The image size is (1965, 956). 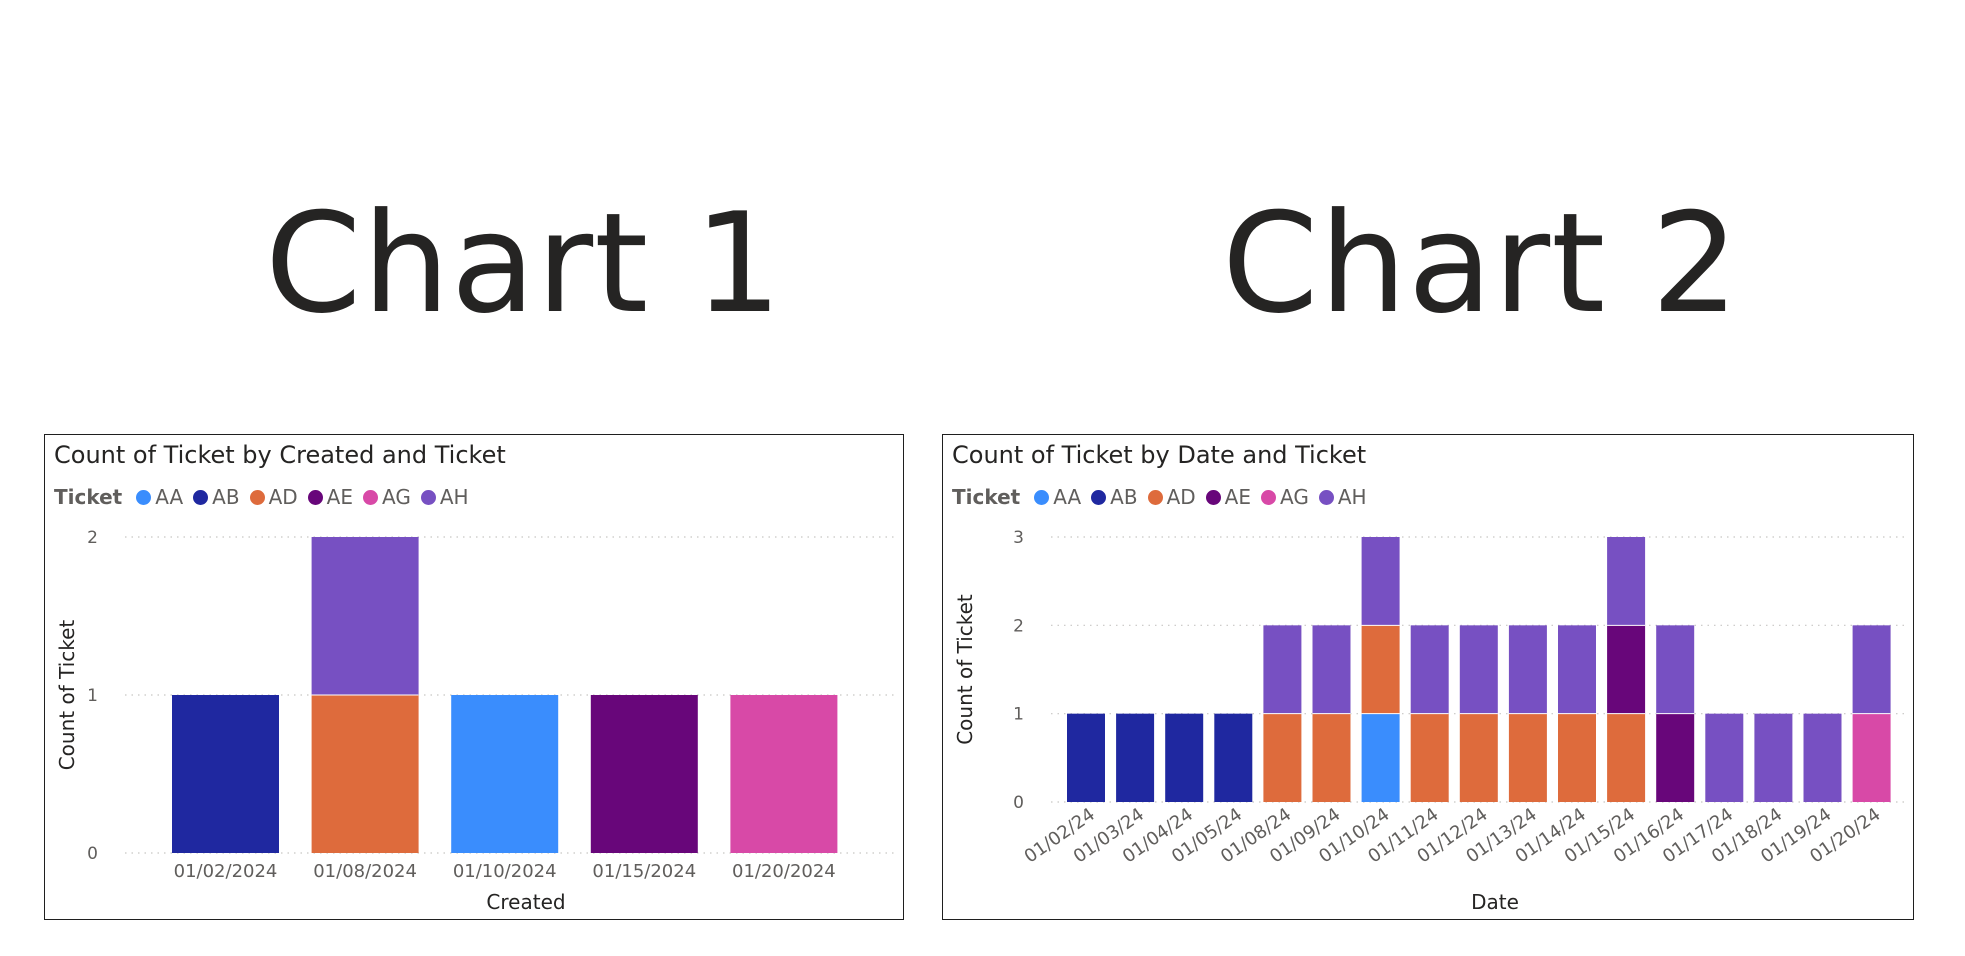 What do you see at coordinates (1159, 455) in the screenshot?
I see `chart-2-title: Count of Ticket by Date and Ticket` at bounding box center [1159, 455].